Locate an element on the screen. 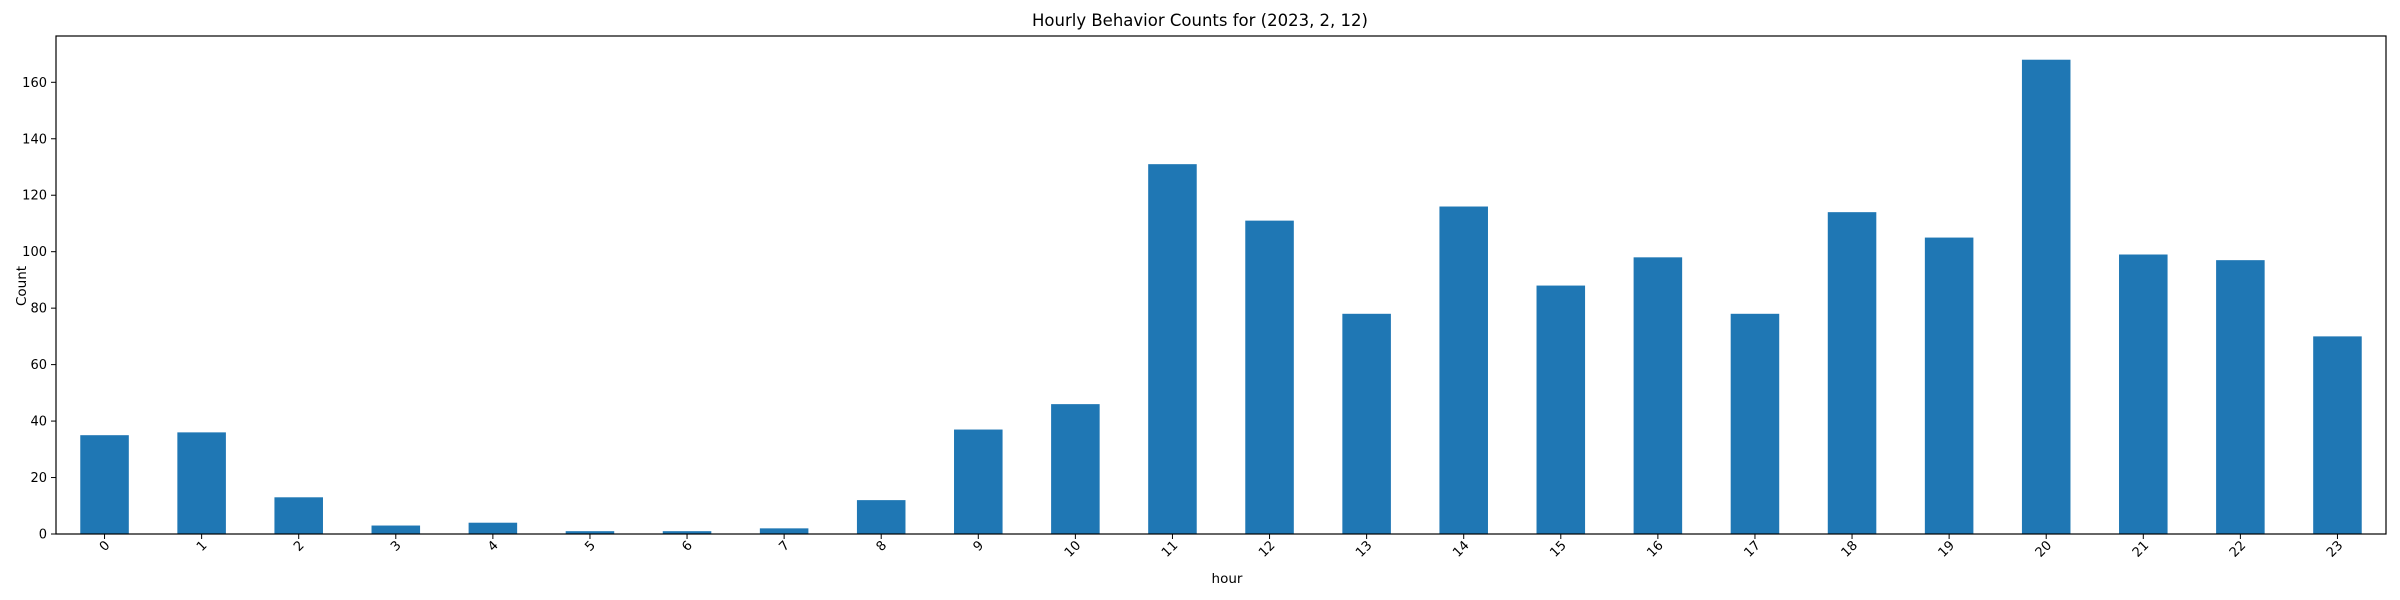 The width and height of the screenshot is (2400, 600). x-tick-label: 20 is located at coordinates (2044, 549).